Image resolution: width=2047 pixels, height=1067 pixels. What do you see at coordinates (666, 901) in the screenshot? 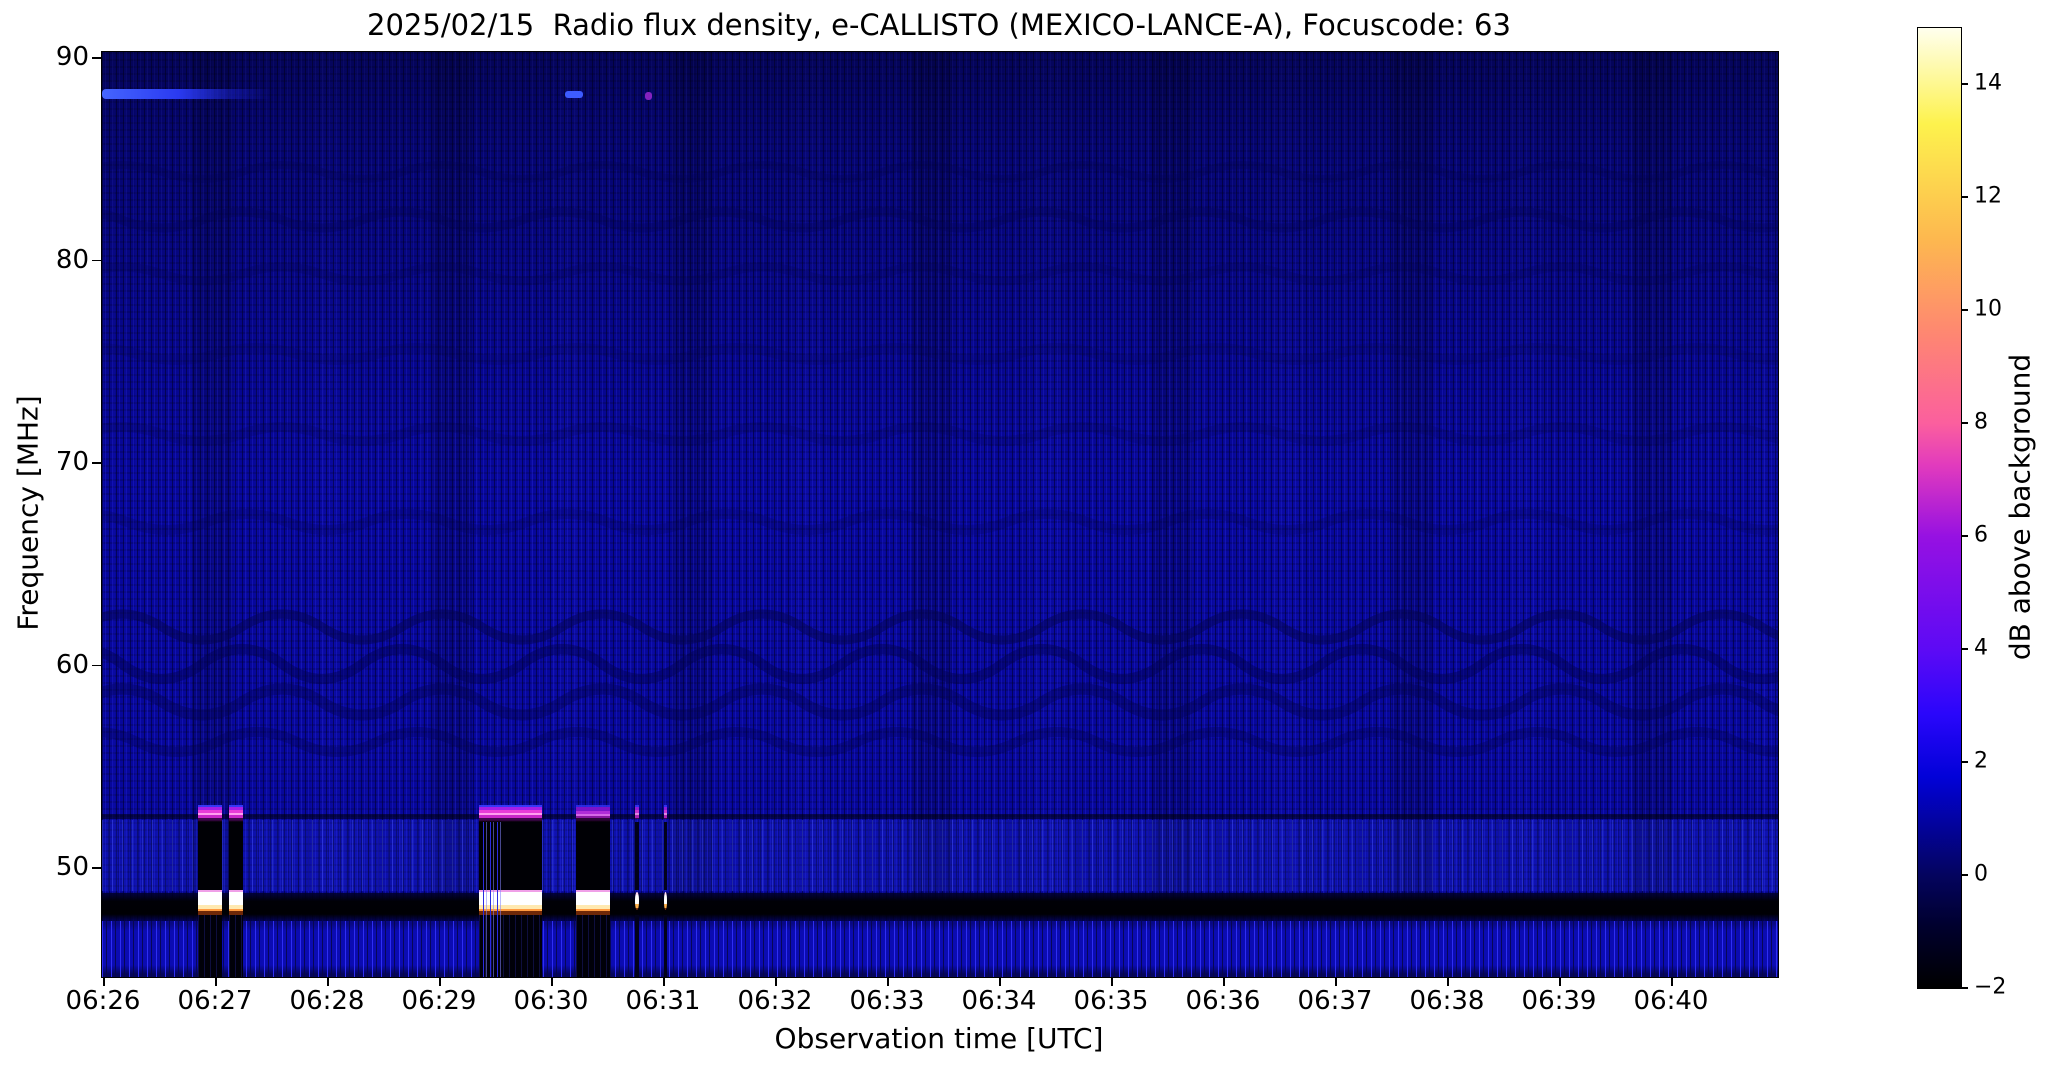
I see `burst-0631-b-white` at bounding box center [666, 901].